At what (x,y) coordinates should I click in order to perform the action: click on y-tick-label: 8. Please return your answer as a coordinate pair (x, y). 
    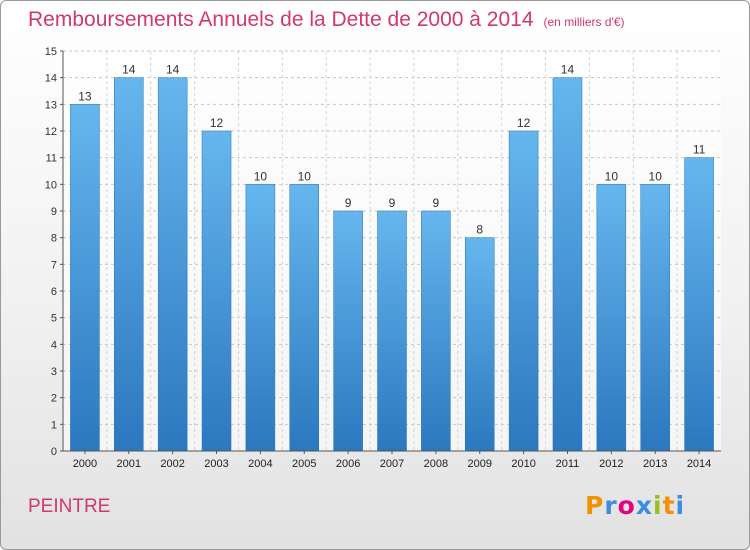
    Looking at the image, I should click on (54, 239).